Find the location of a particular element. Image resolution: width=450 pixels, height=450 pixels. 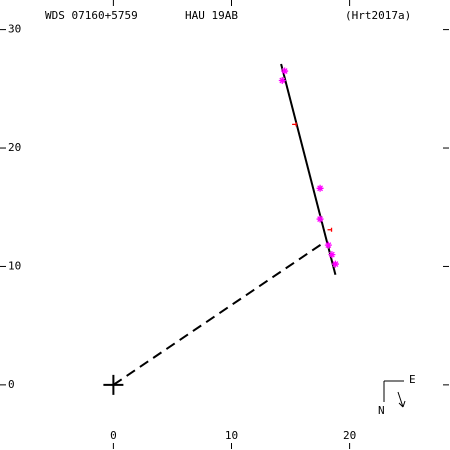

compass-east: E is located at coordinates (412, 379).